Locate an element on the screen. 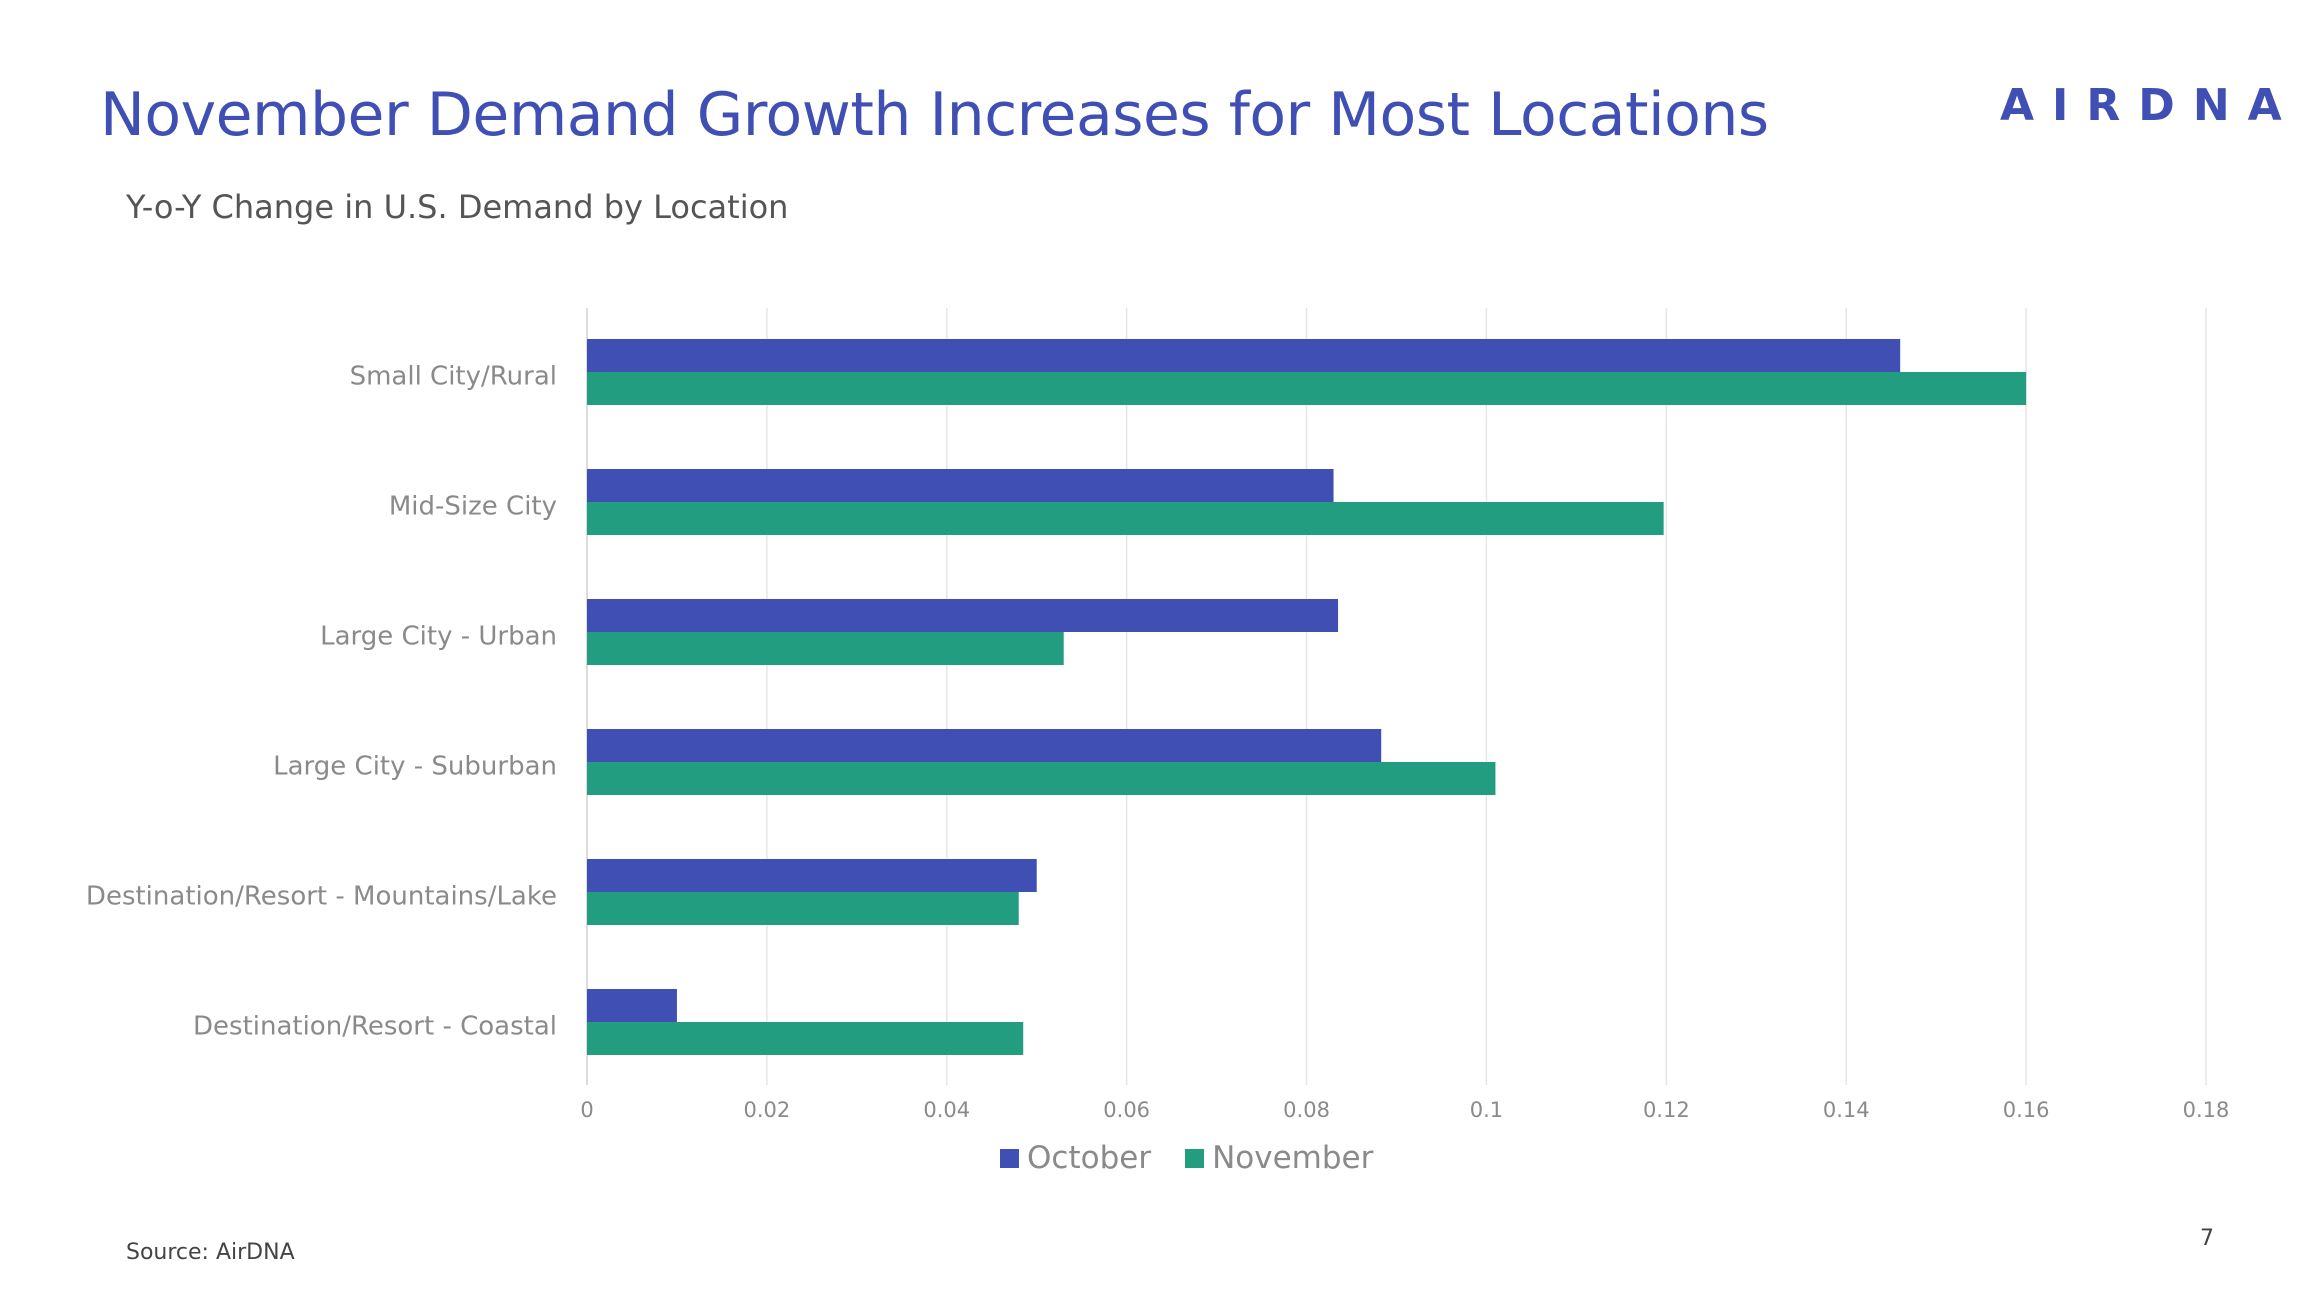  x-tick-label-0.12: 0.12 is located at coordinates (1666, 1110).